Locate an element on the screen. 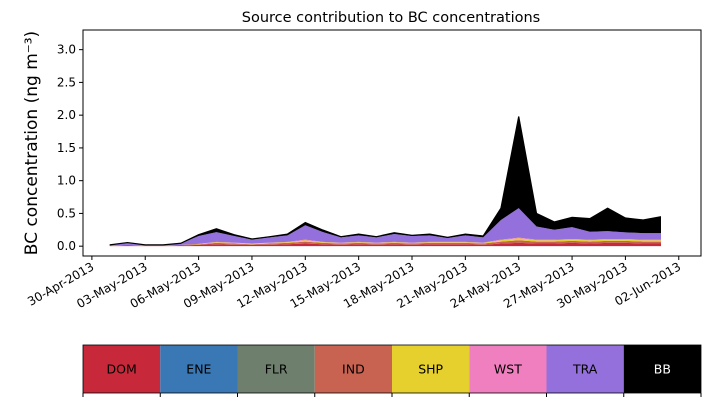 This screenshot has height=402, width=711. legend-swatch-tra is located at coordinates (585, 369).